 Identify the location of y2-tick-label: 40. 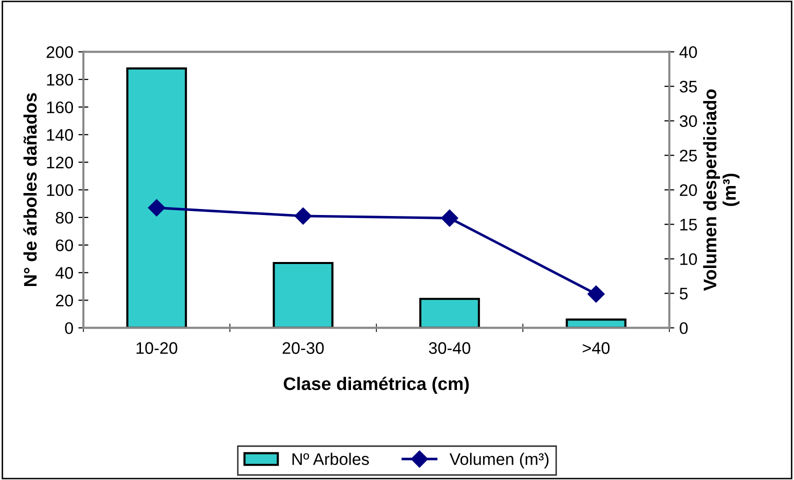
(688, 52).